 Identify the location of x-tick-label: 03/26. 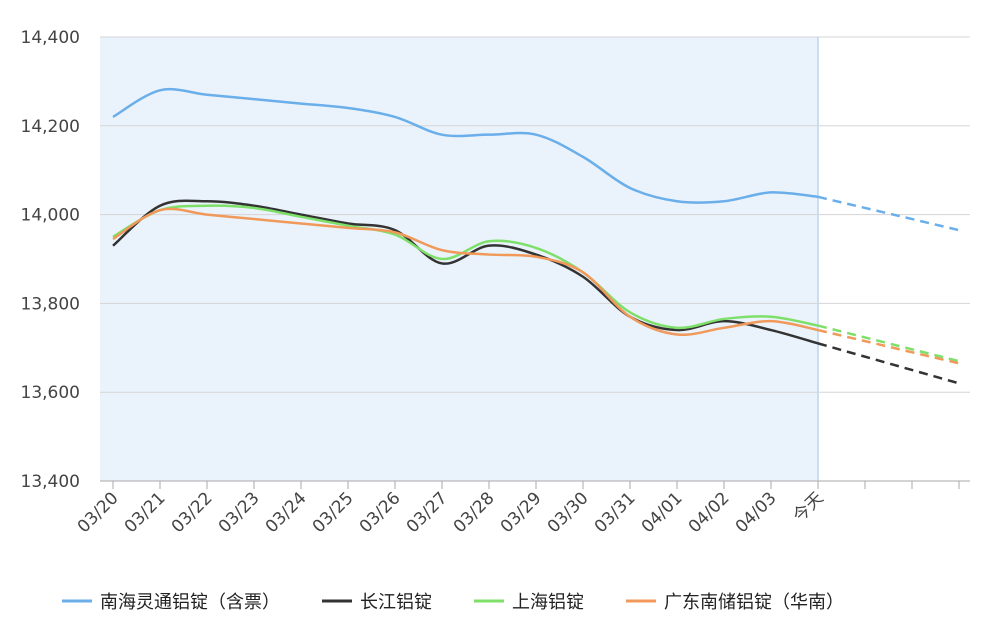
(380, 512).